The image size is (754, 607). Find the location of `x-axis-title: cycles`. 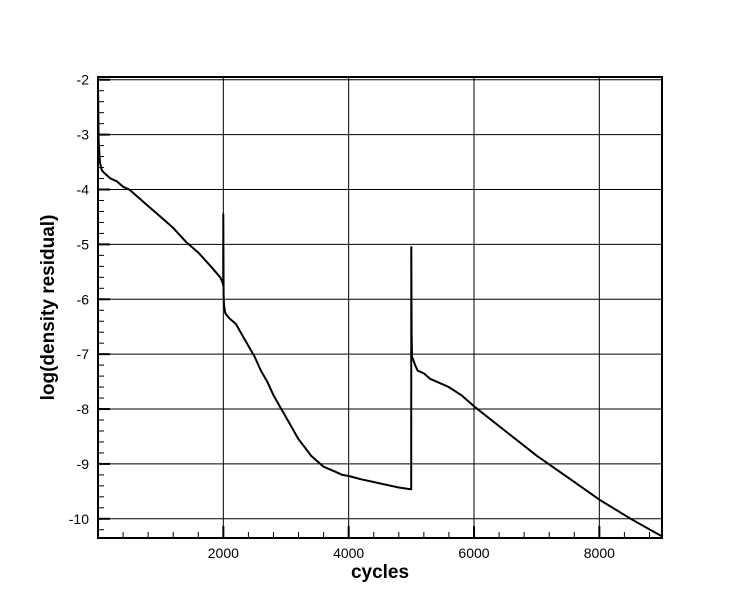

x-axis-title: cycles is located at coordinates (380, 572).